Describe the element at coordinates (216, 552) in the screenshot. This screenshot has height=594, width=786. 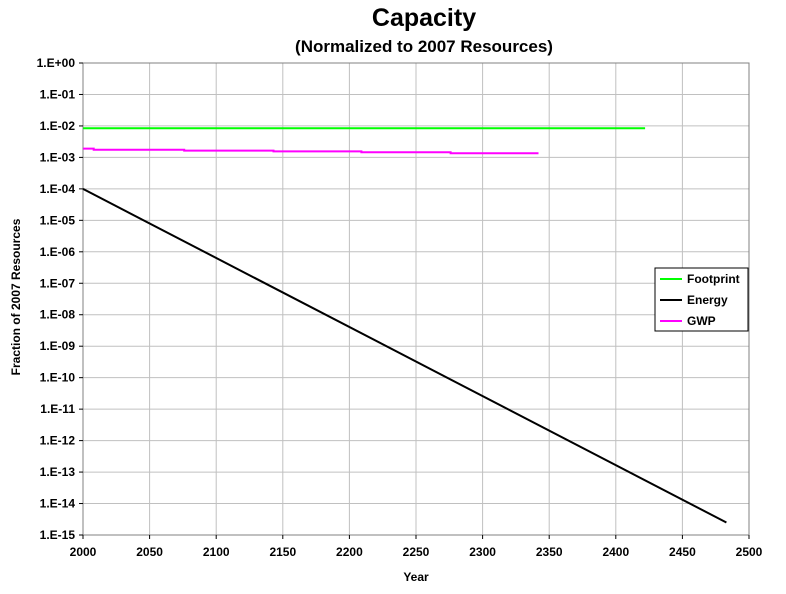
I see `x-tick-label: 2100` at that location.